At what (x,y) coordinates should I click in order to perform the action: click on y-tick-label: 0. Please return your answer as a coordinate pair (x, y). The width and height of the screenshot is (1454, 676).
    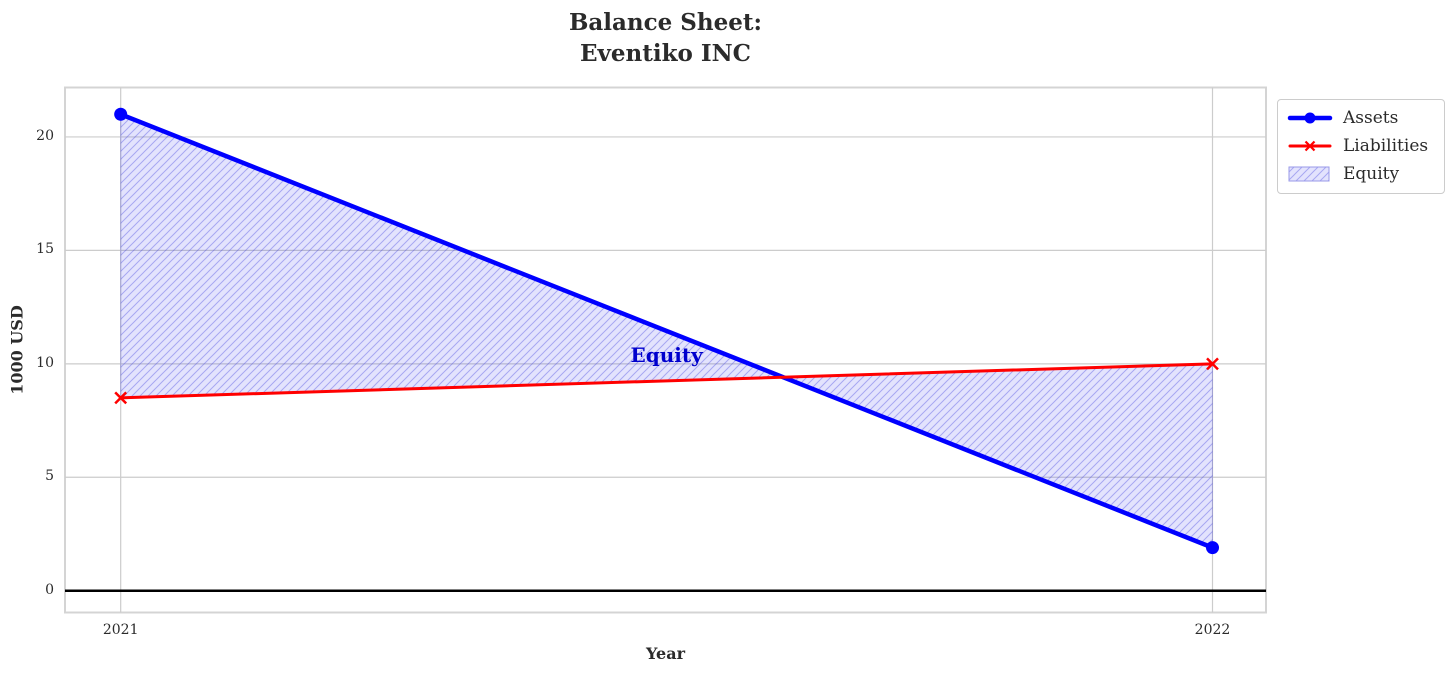
    Looking at the image, I should click on (49, 589).